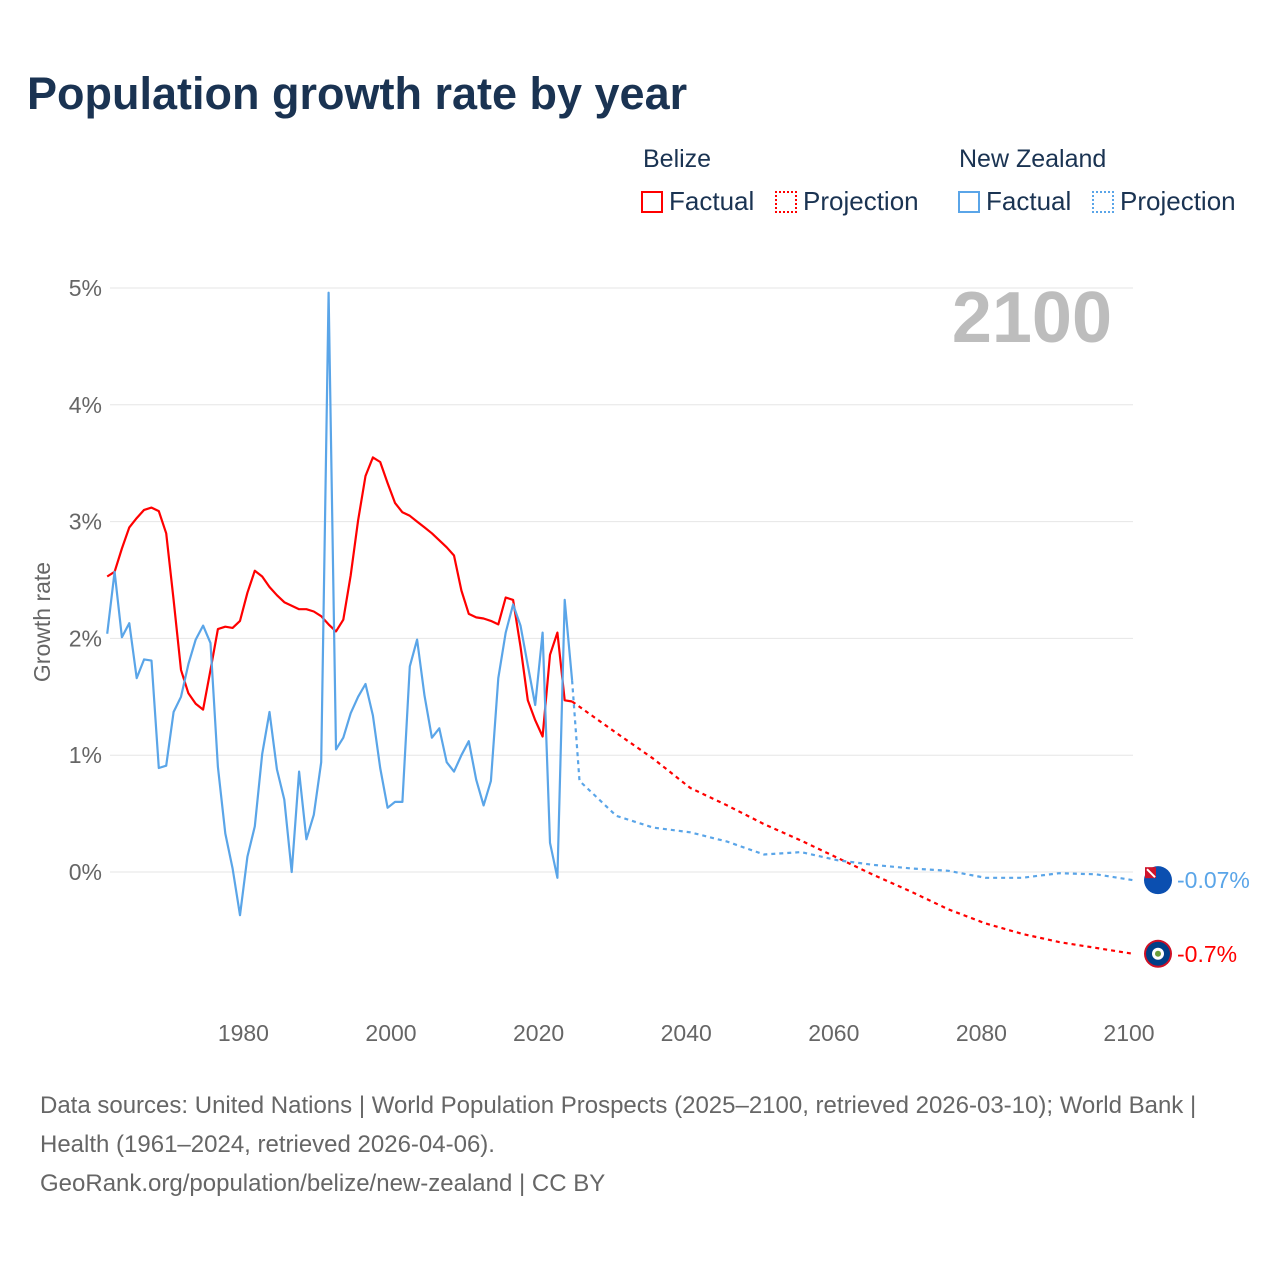  What do you see at coordinates (981, 1033) in the screenshot?
I see `x-tick-label: 2080` at bounding box center [981, 1033].